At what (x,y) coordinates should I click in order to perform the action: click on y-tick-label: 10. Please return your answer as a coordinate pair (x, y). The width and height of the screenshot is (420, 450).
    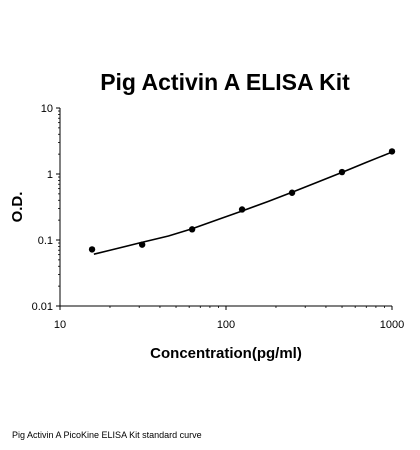
    Looking at the image, I should click on (47, 109).